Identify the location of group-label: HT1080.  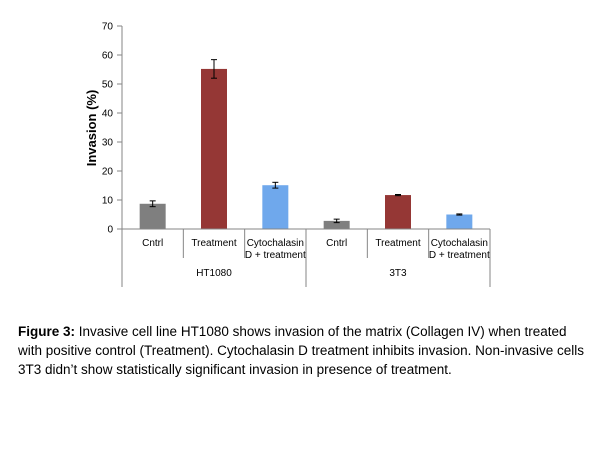
(214, 273).